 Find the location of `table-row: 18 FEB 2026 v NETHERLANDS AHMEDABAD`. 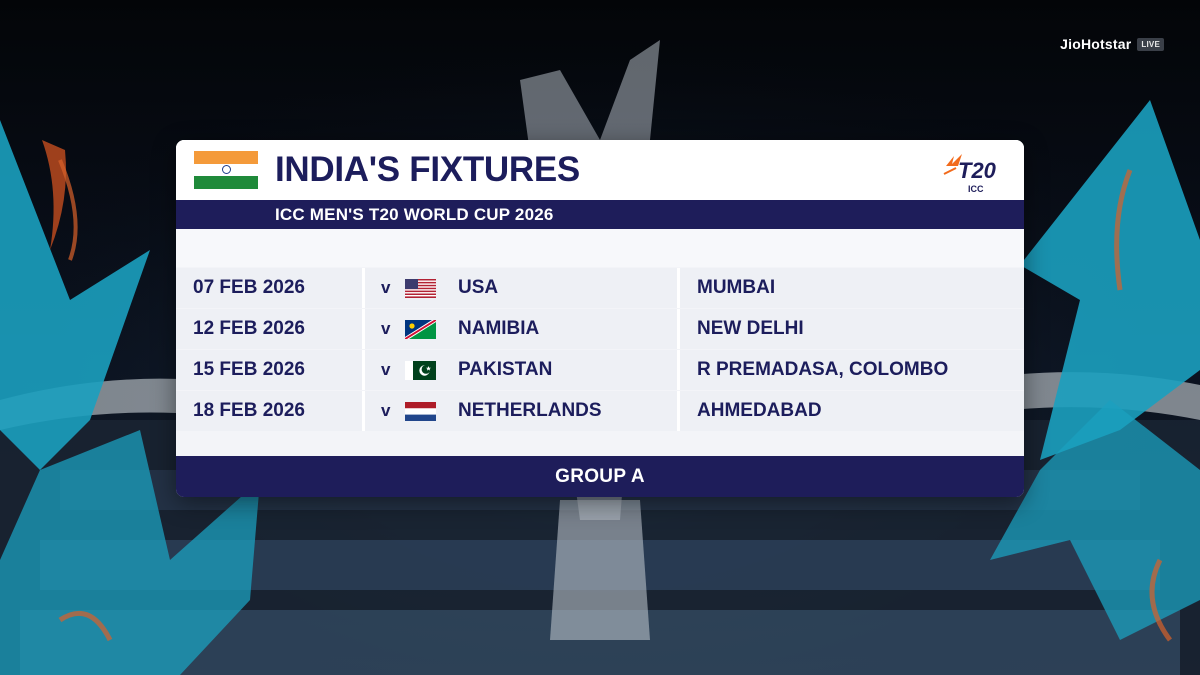

table-row: 18 FEB 2026 v NETHERLANDS AHMEDABAD is located at coordinates (600, 411).